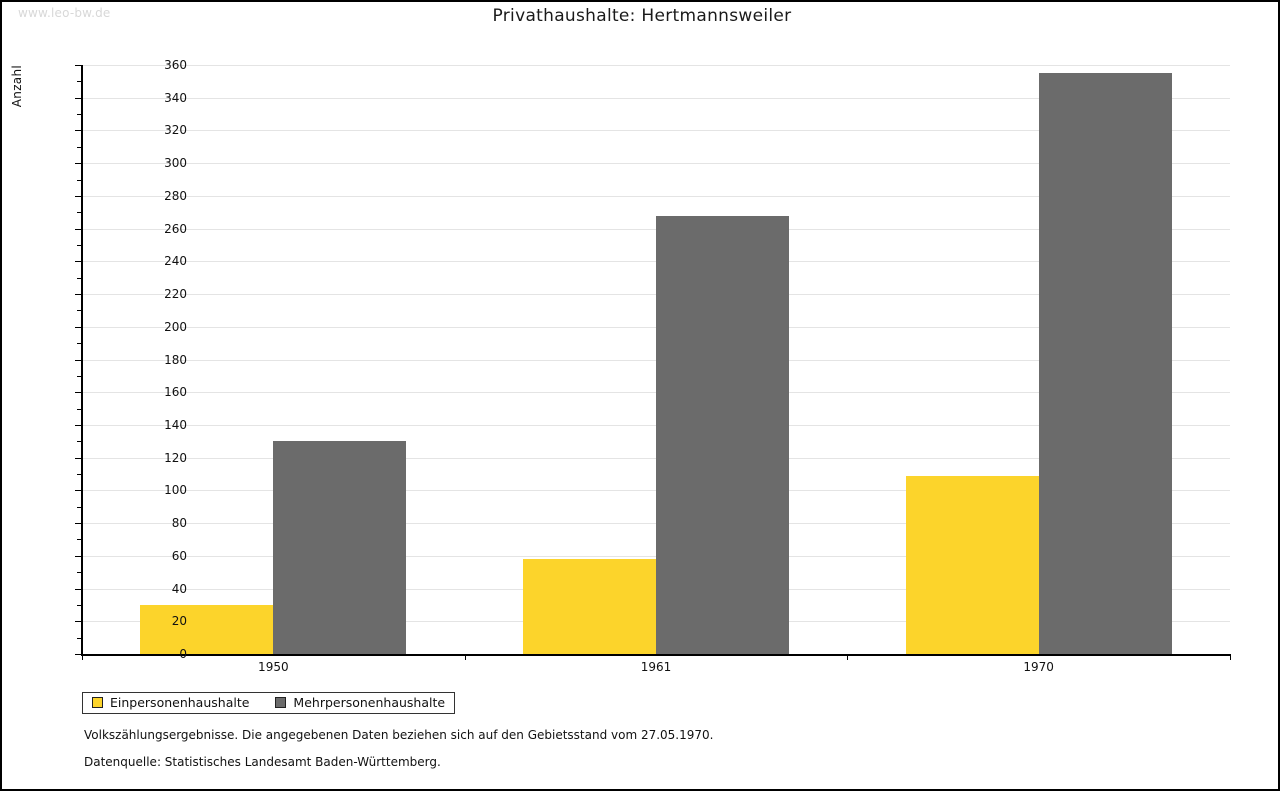  Describe the element at coordinates (1038, 667) in the screenshot. I see `x-tick-label: 1970` at that location.